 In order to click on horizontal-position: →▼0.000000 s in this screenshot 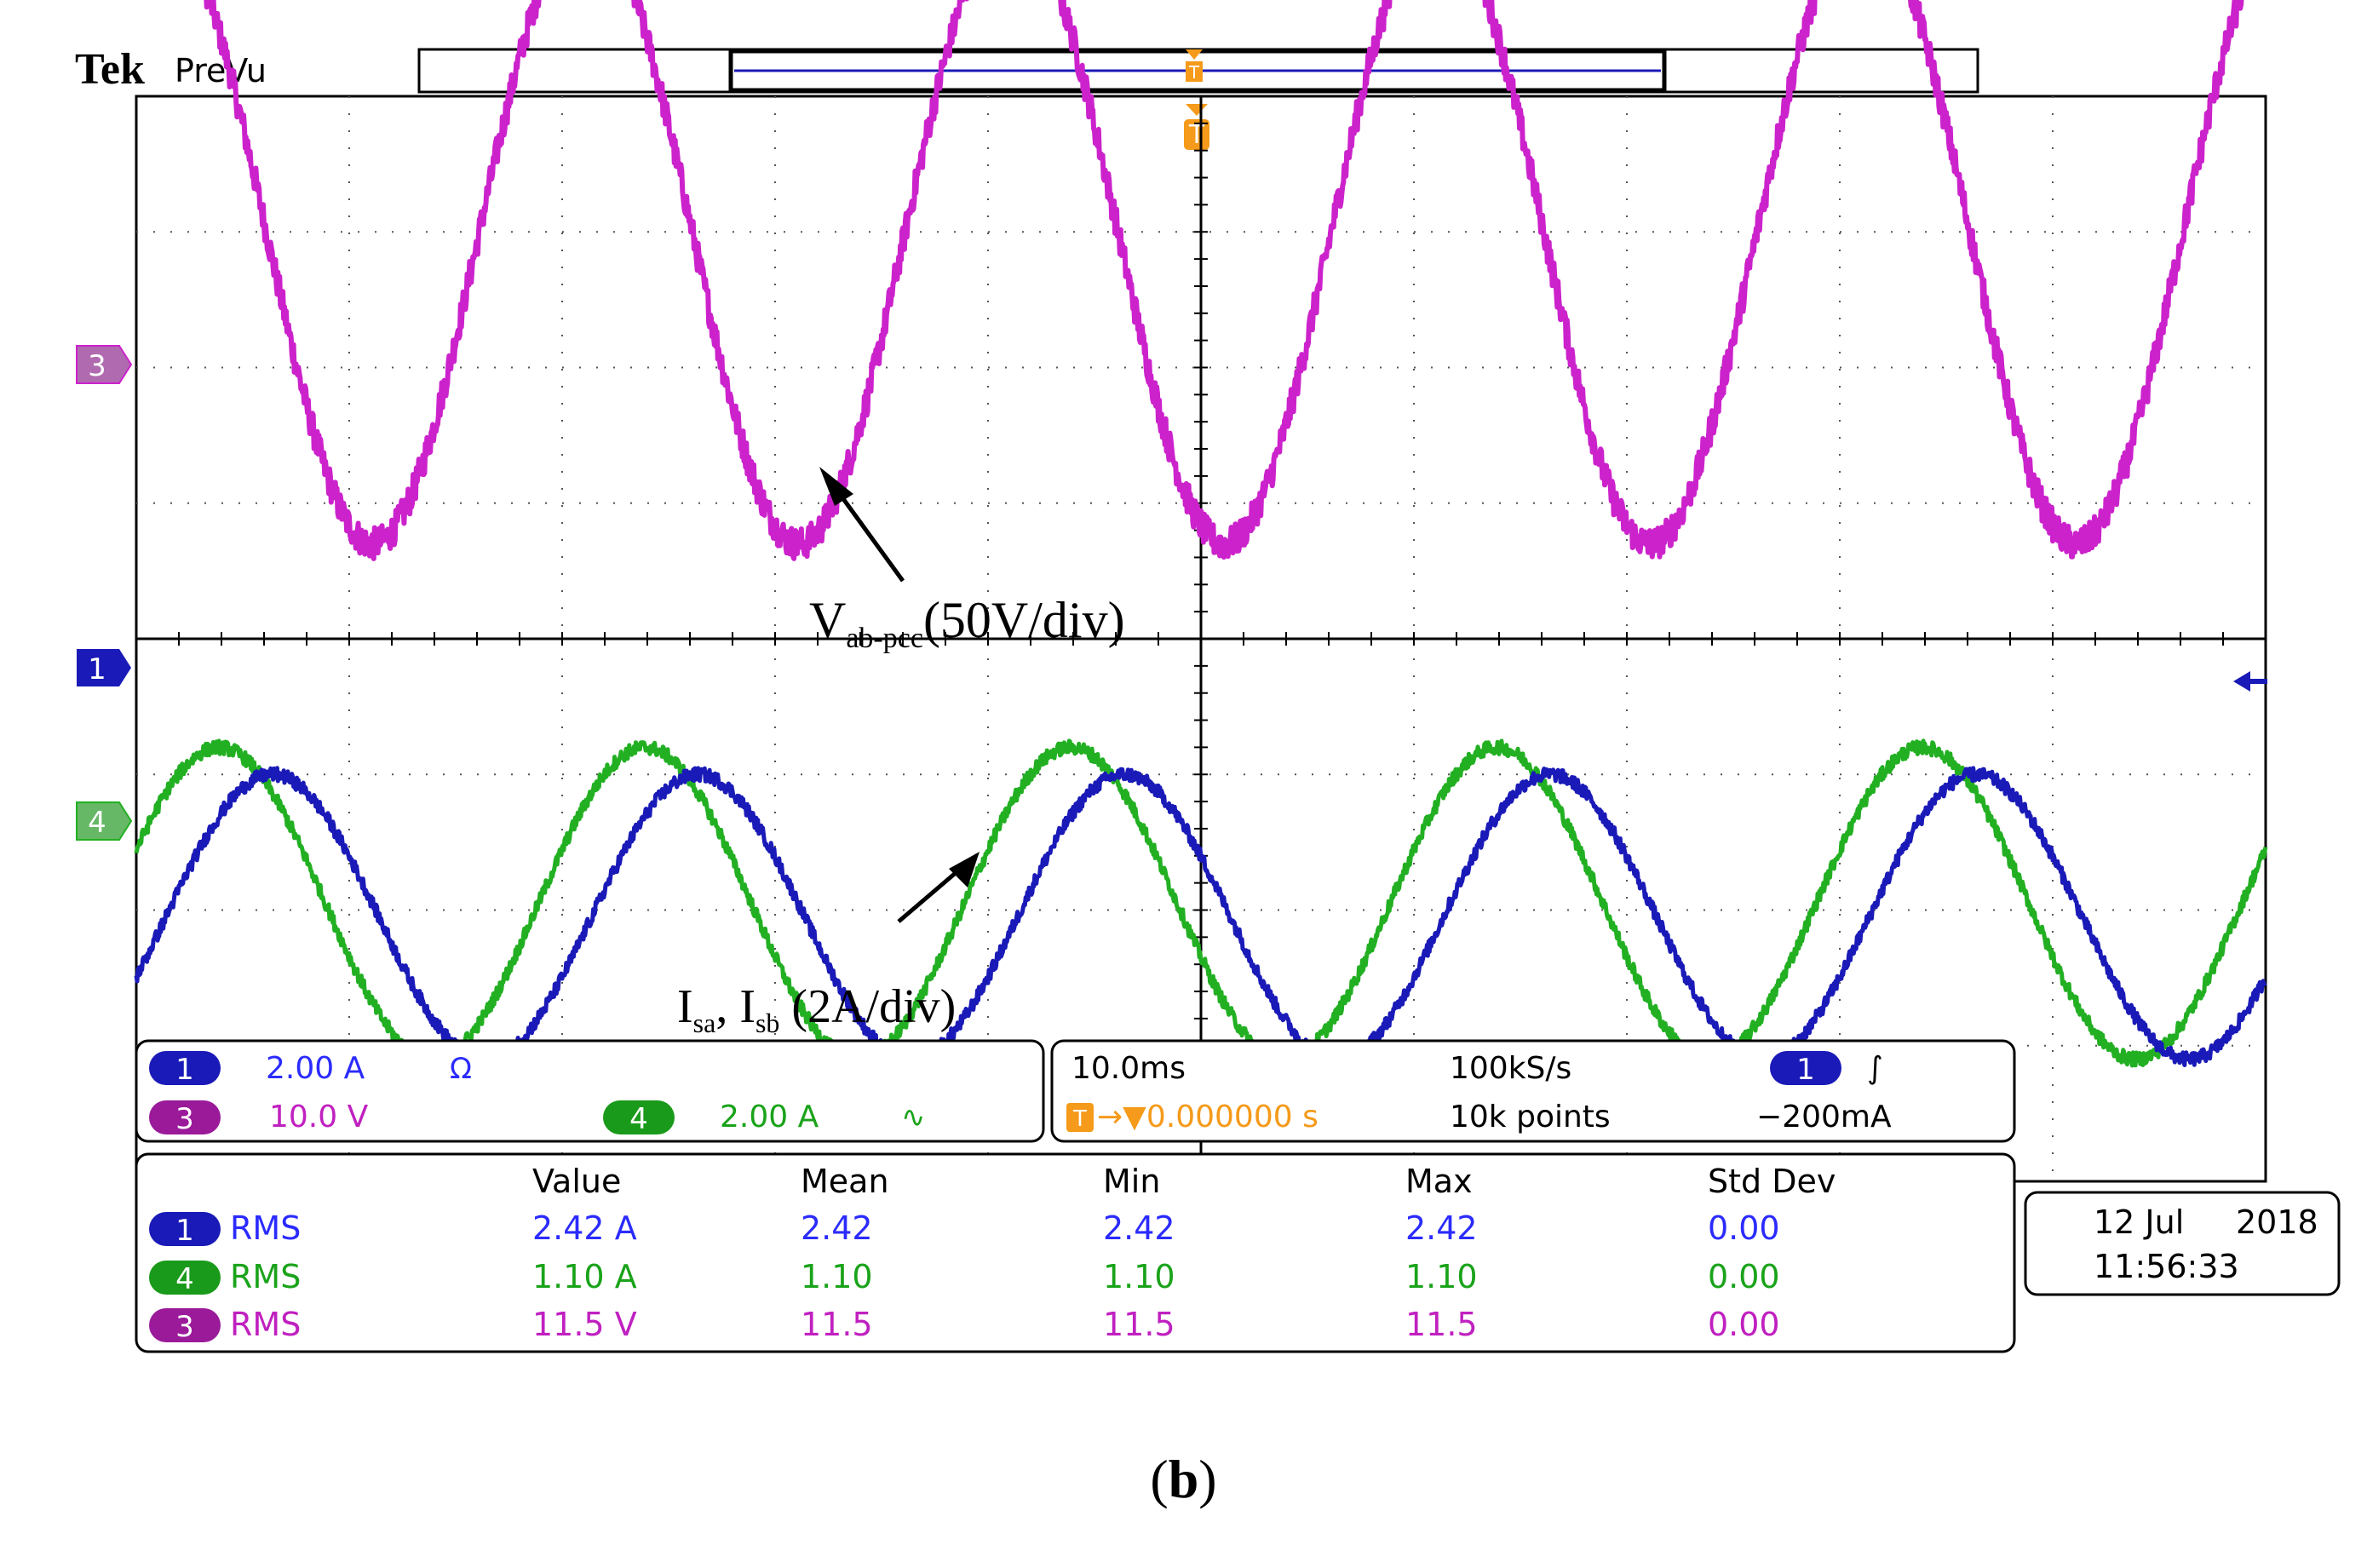, I will do `click(1208, 1117)`.